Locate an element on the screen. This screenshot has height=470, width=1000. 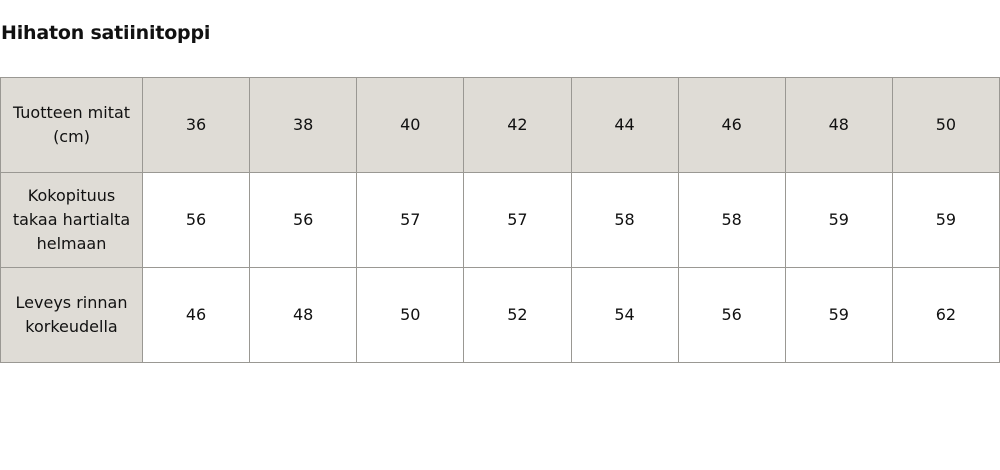
page-title: Hihaton satiinitoppi is located at coordinates (106, 33).